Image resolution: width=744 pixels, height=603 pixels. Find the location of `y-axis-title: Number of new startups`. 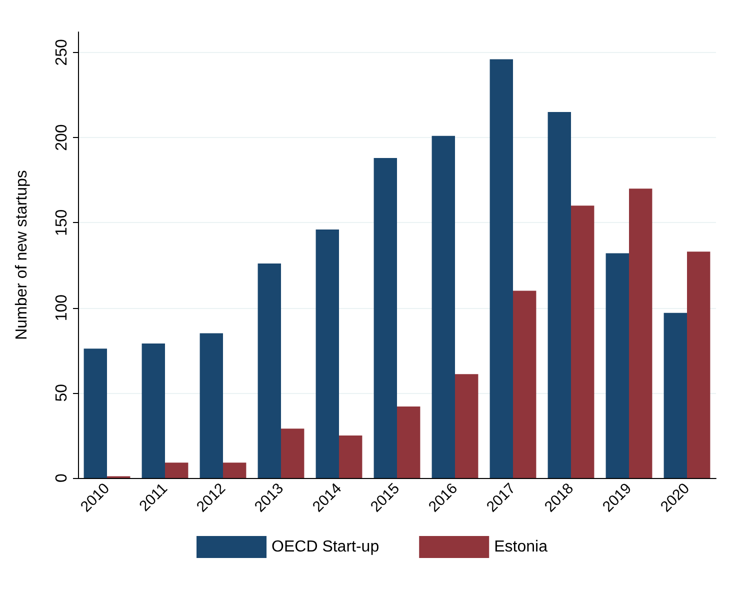

y-axis-title: Number of new startups is located at coordinates (22, 255).